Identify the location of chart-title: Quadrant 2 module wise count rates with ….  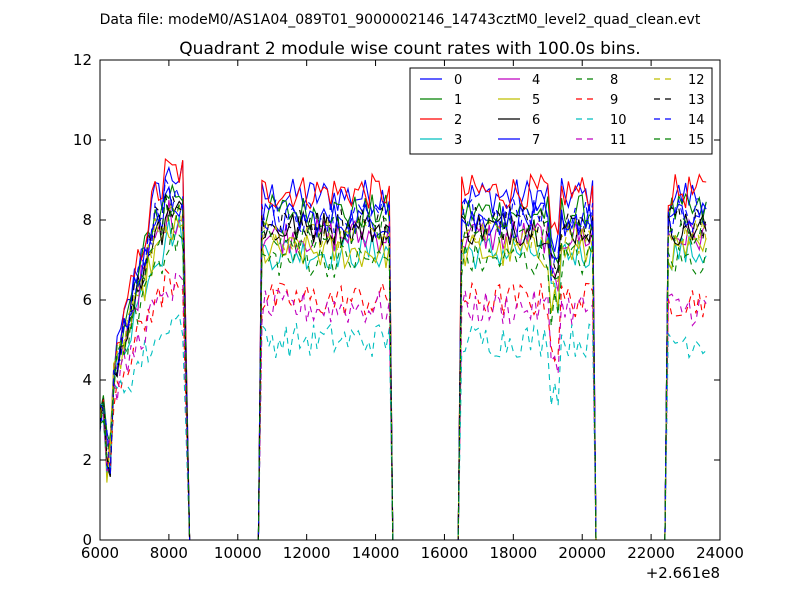
(409, 49).